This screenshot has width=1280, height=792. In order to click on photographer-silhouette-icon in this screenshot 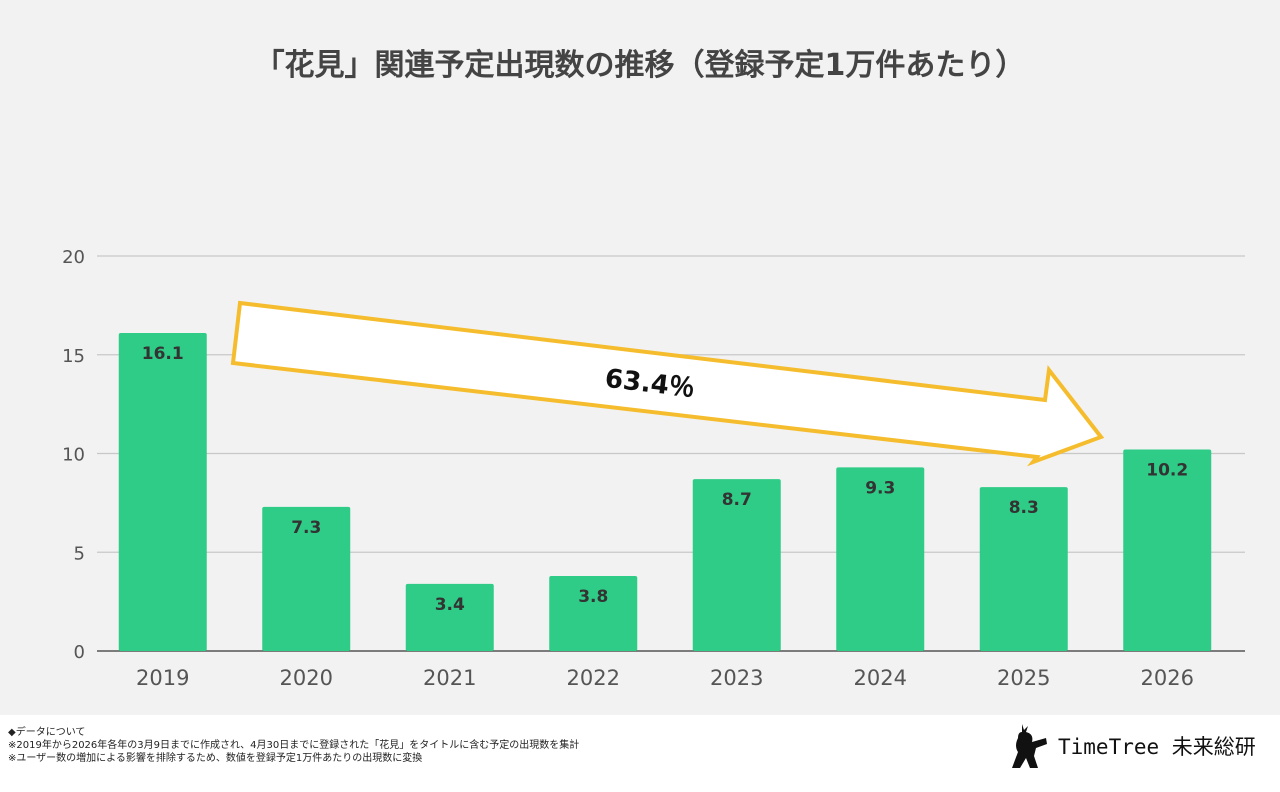, I will do `click(1029, 746)`.